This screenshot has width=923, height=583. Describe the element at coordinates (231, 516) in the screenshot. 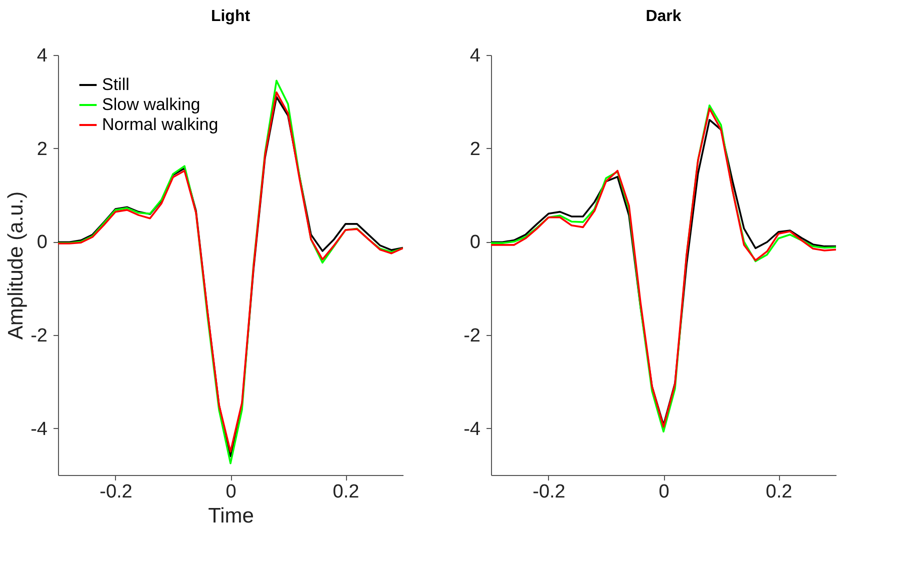

I see `x-axis-title: Time` at that location.